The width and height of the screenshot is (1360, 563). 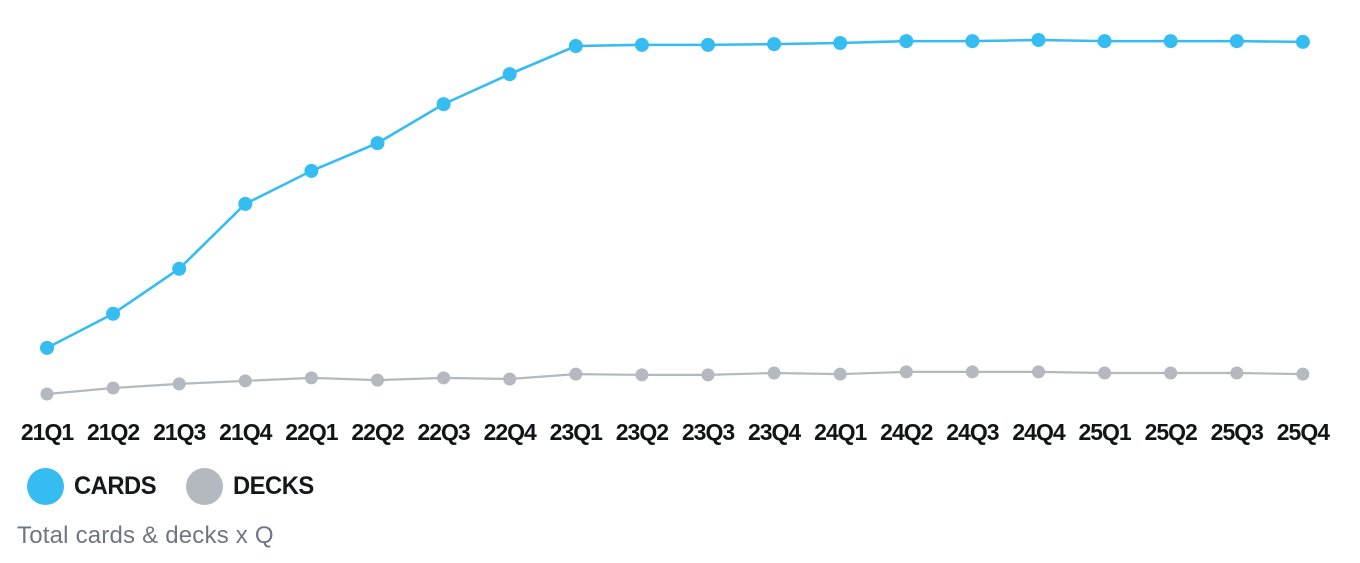 I want to click on legend-item-cards: CARDS, so click(x=93, y=486).